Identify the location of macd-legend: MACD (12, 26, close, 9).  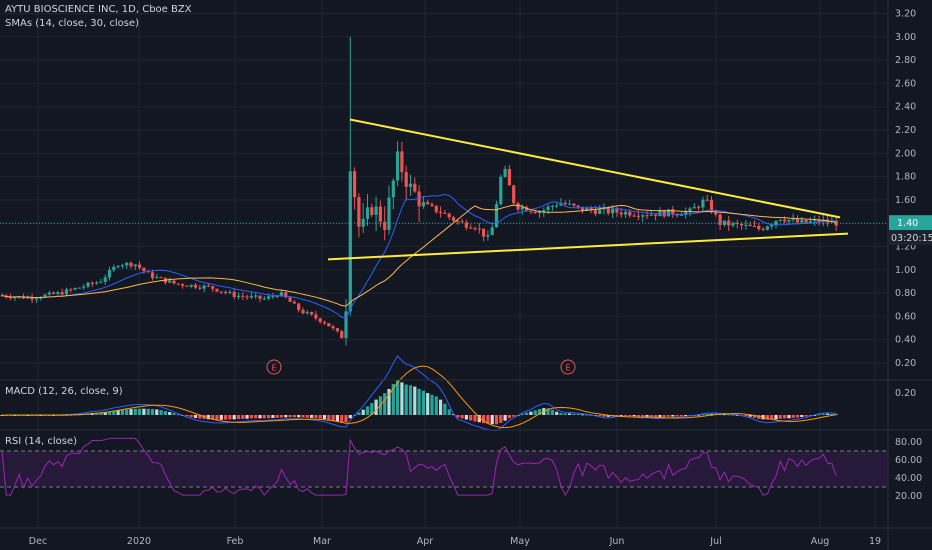
(64, 391).